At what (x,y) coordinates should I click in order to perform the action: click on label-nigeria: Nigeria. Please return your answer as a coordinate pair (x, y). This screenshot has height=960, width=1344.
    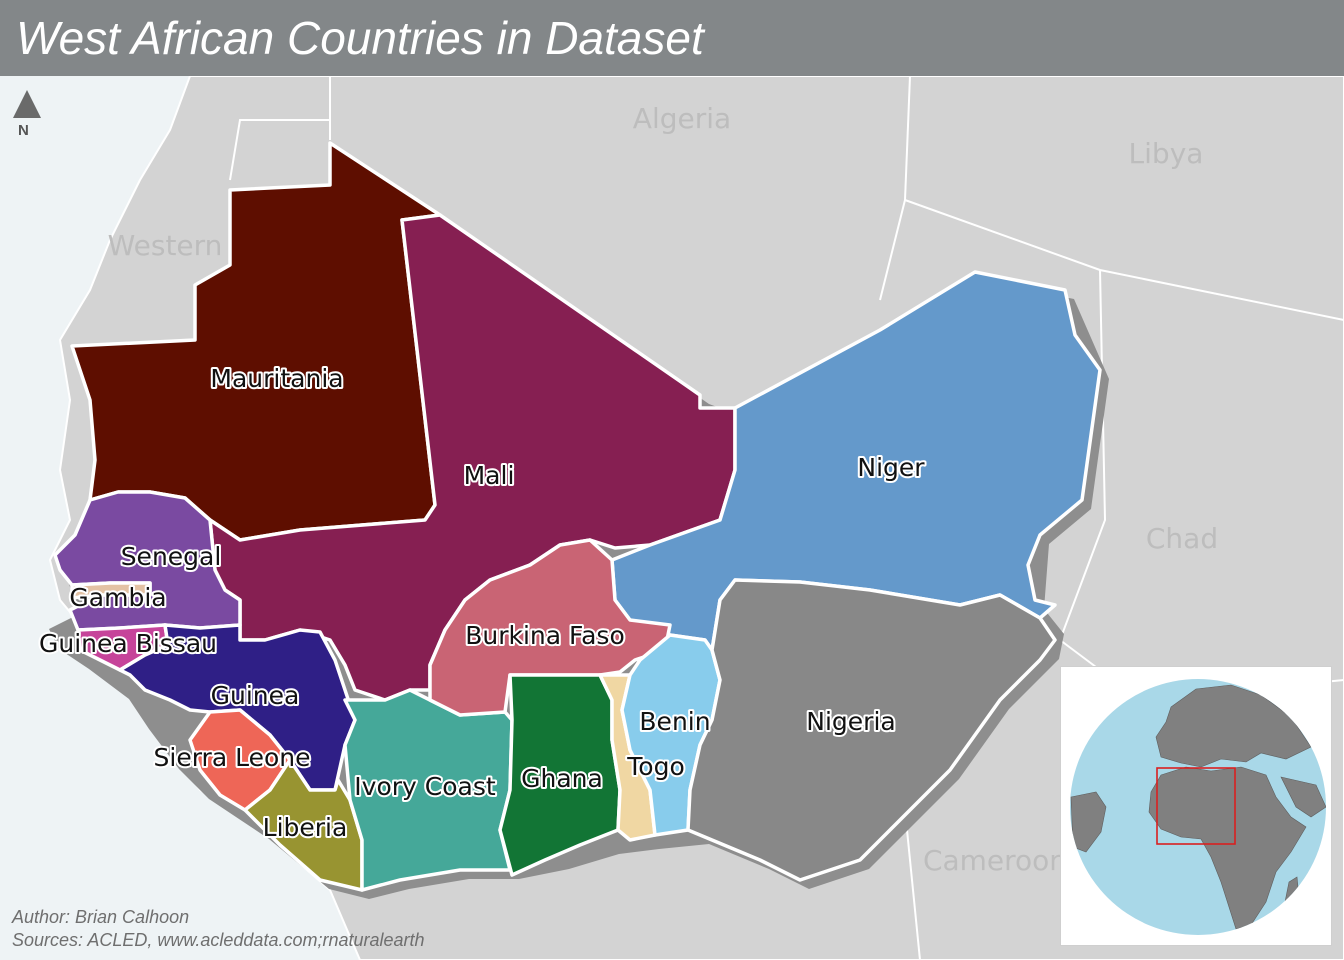
    Looking at the image, I should click on (850, 721).